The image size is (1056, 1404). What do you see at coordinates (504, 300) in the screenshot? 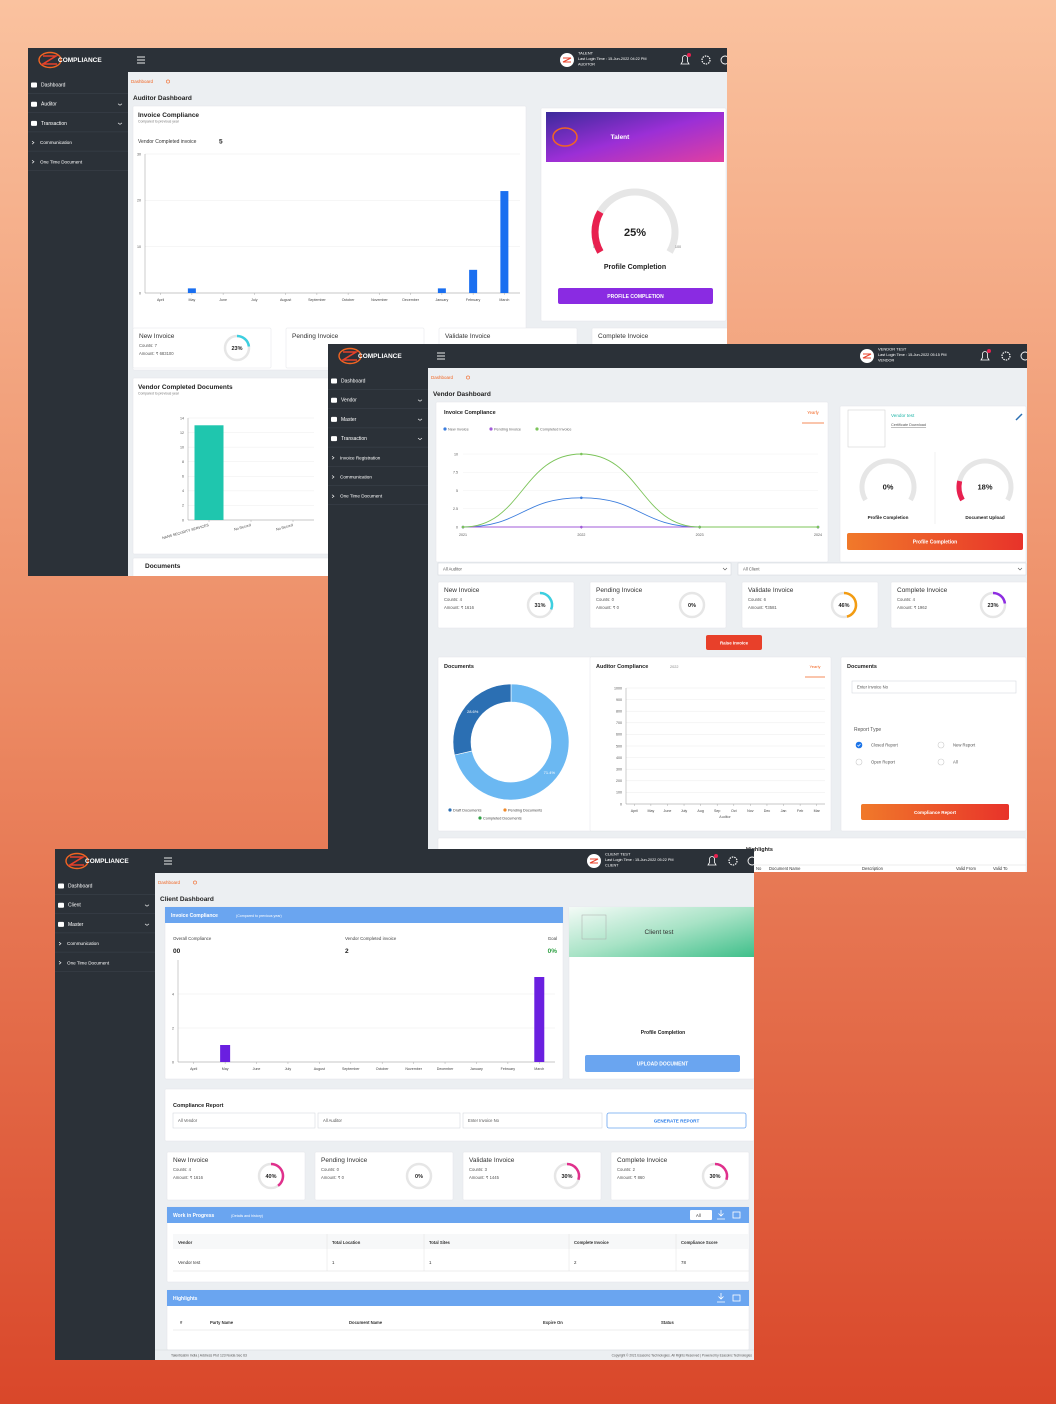
I see `x-tick-label: March` at bounding box center [504, 300].